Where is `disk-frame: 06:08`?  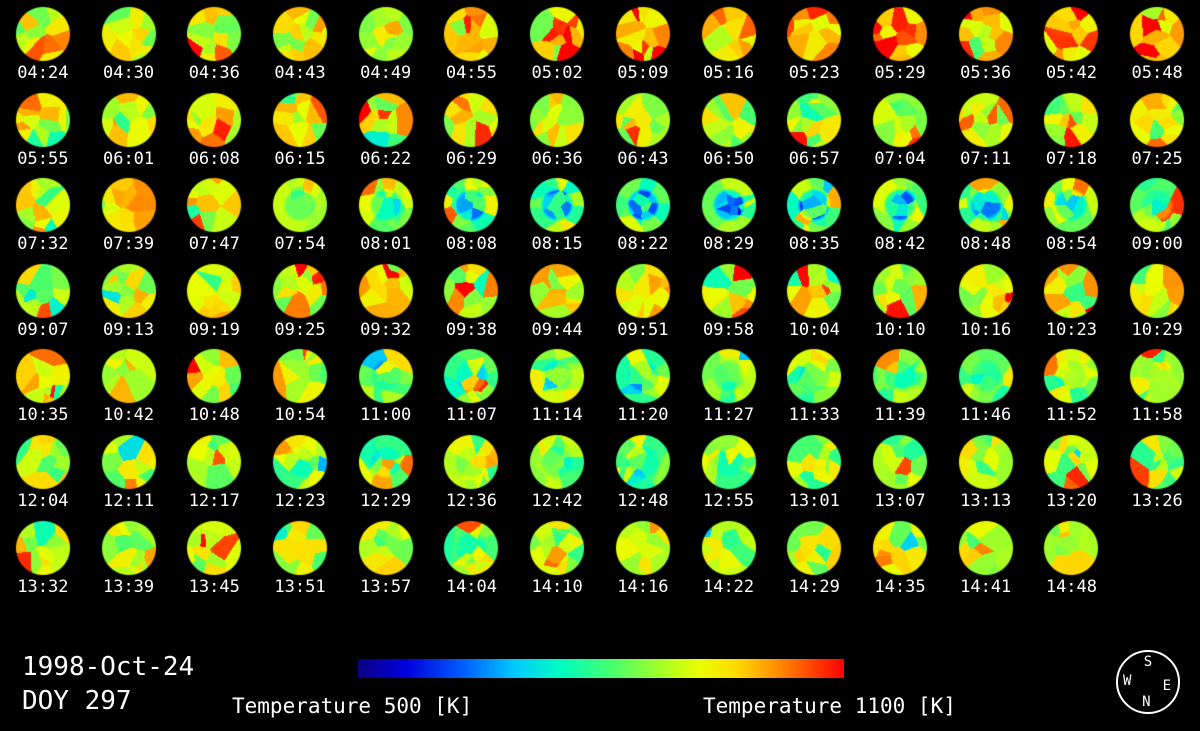 disk-frame: 06:08 is located at coordinates (214, 134).